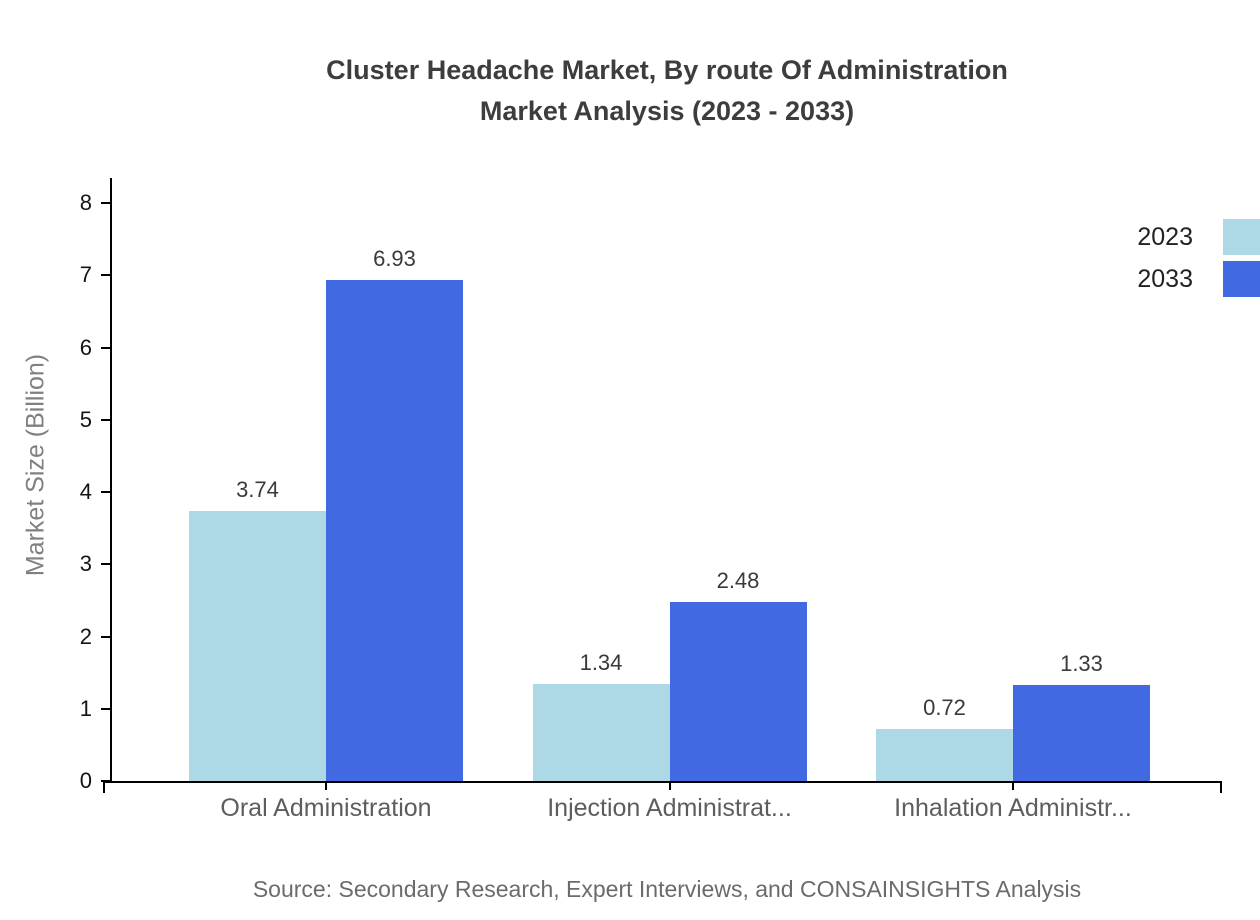  I want to click on x-axis-line, so click(662, 782).